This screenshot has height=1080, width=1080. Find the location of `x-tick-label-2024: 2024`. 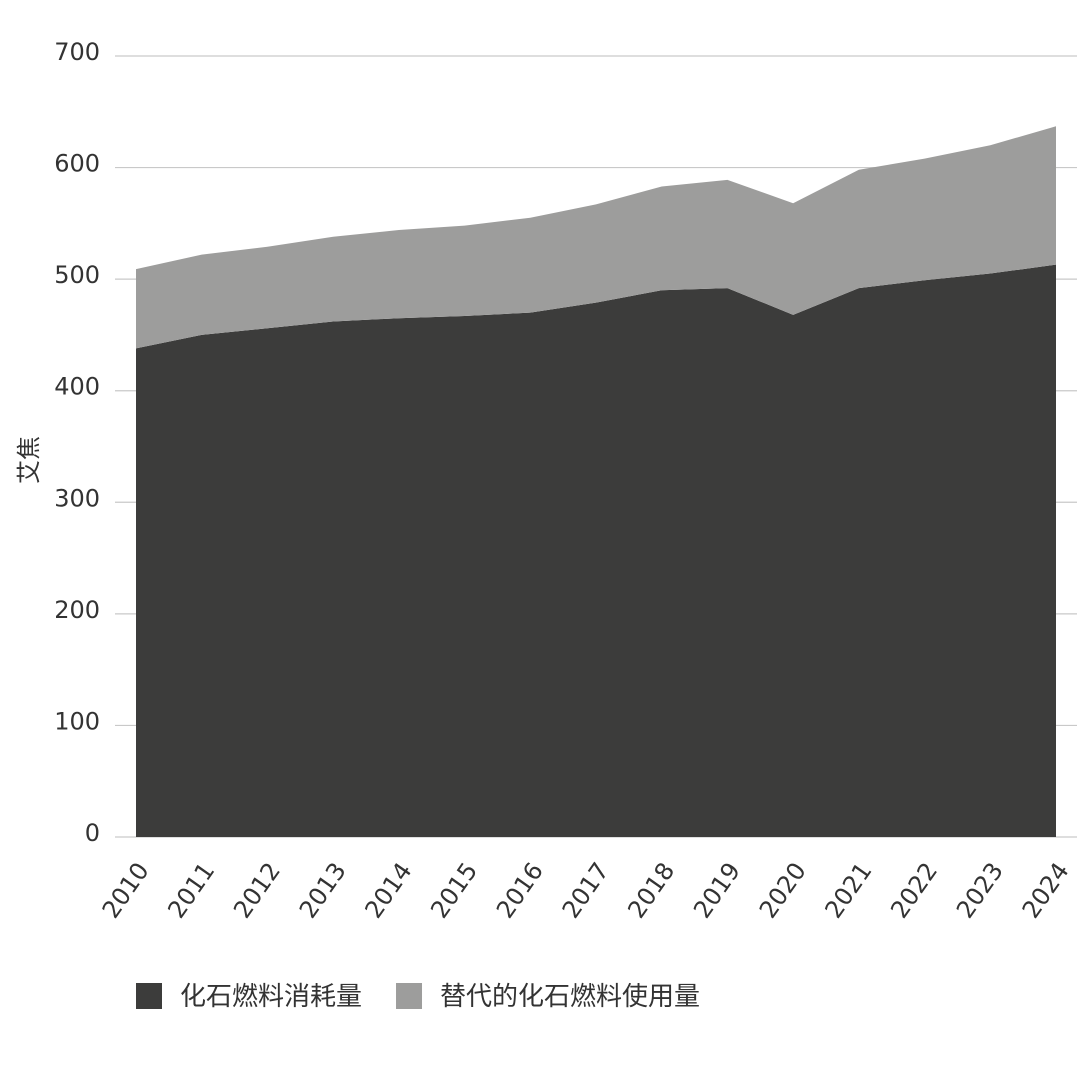

x-tick-label-2024: 2024 is located at coordinates (1046, 890).